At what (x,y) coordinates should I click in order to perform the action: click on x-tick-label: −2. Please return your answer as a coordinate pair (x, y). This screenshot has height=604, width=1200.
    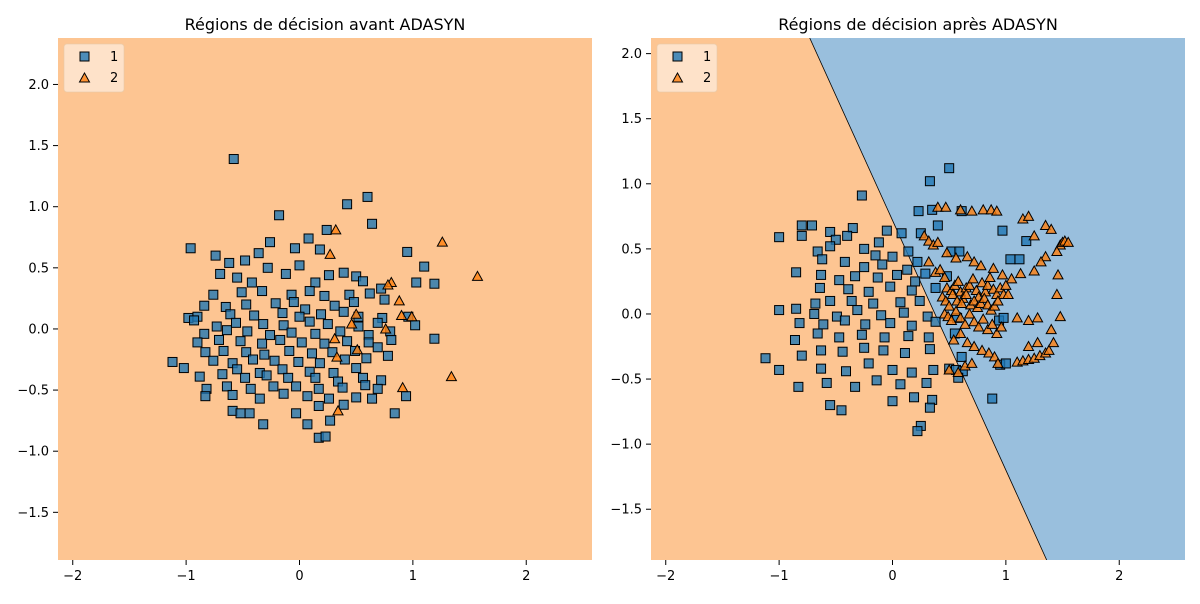
    Looking at the image, I should click on (665, 576).